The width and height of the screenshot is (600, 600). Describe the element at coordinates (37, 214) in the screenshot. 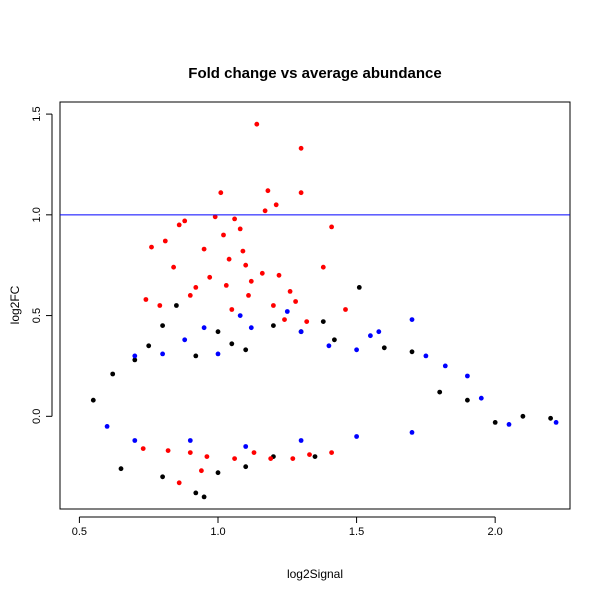

I see `y-tick-label: 1.0` at that location.